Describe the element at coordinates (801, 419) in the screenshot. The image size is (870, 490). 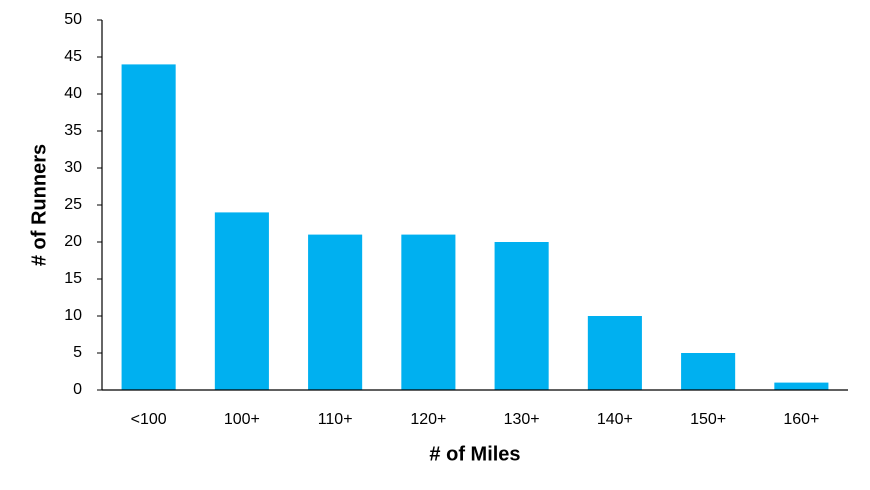
I see `x-tick-label: 160+` at that location.